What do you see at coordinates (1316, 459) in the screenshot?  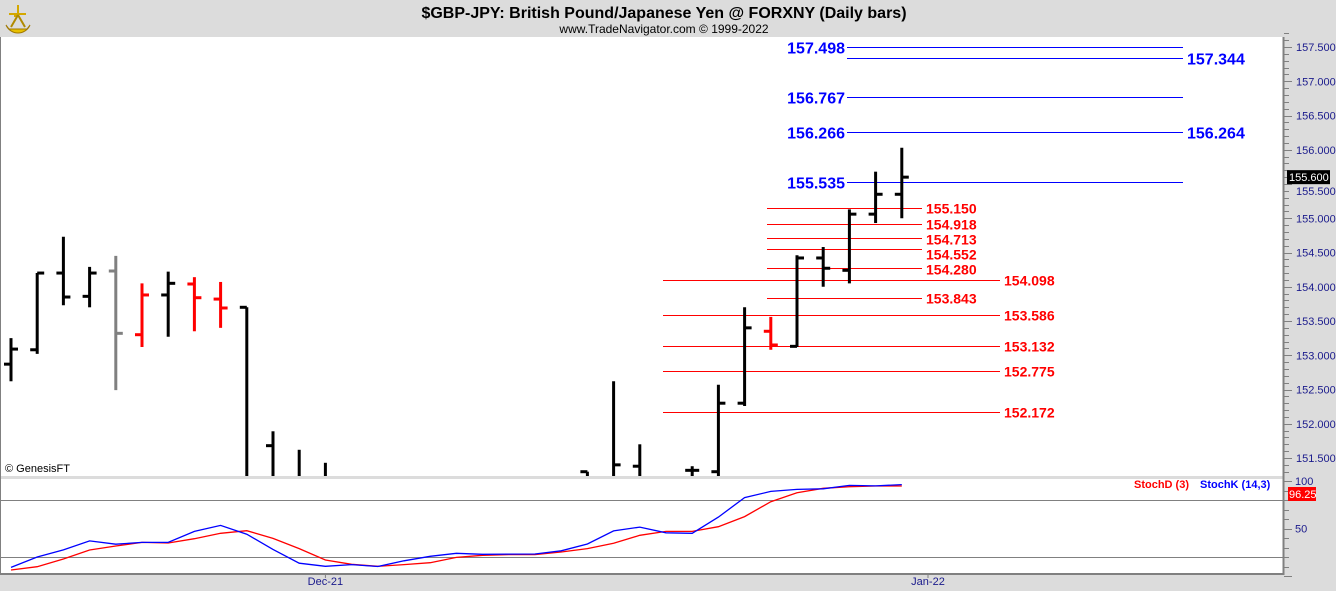 I see `price-tick-label: 151.500` at bounding box center [1316, 459].